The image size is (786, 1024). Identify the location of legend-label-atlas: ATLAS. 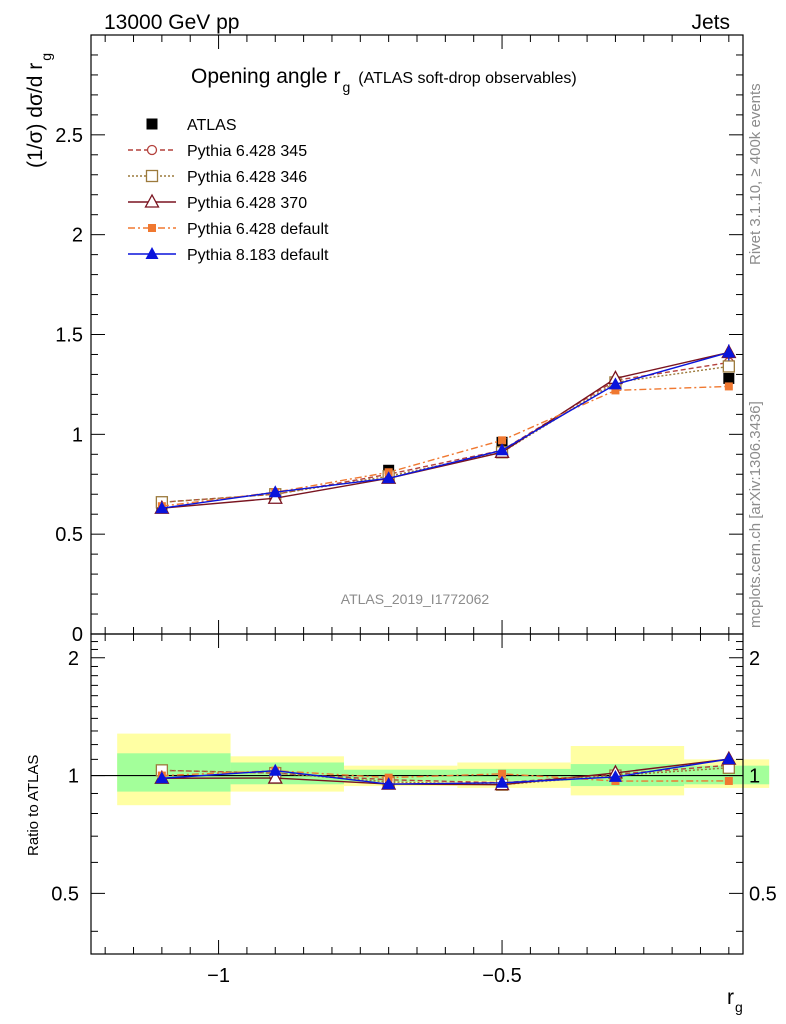
(212, 125).